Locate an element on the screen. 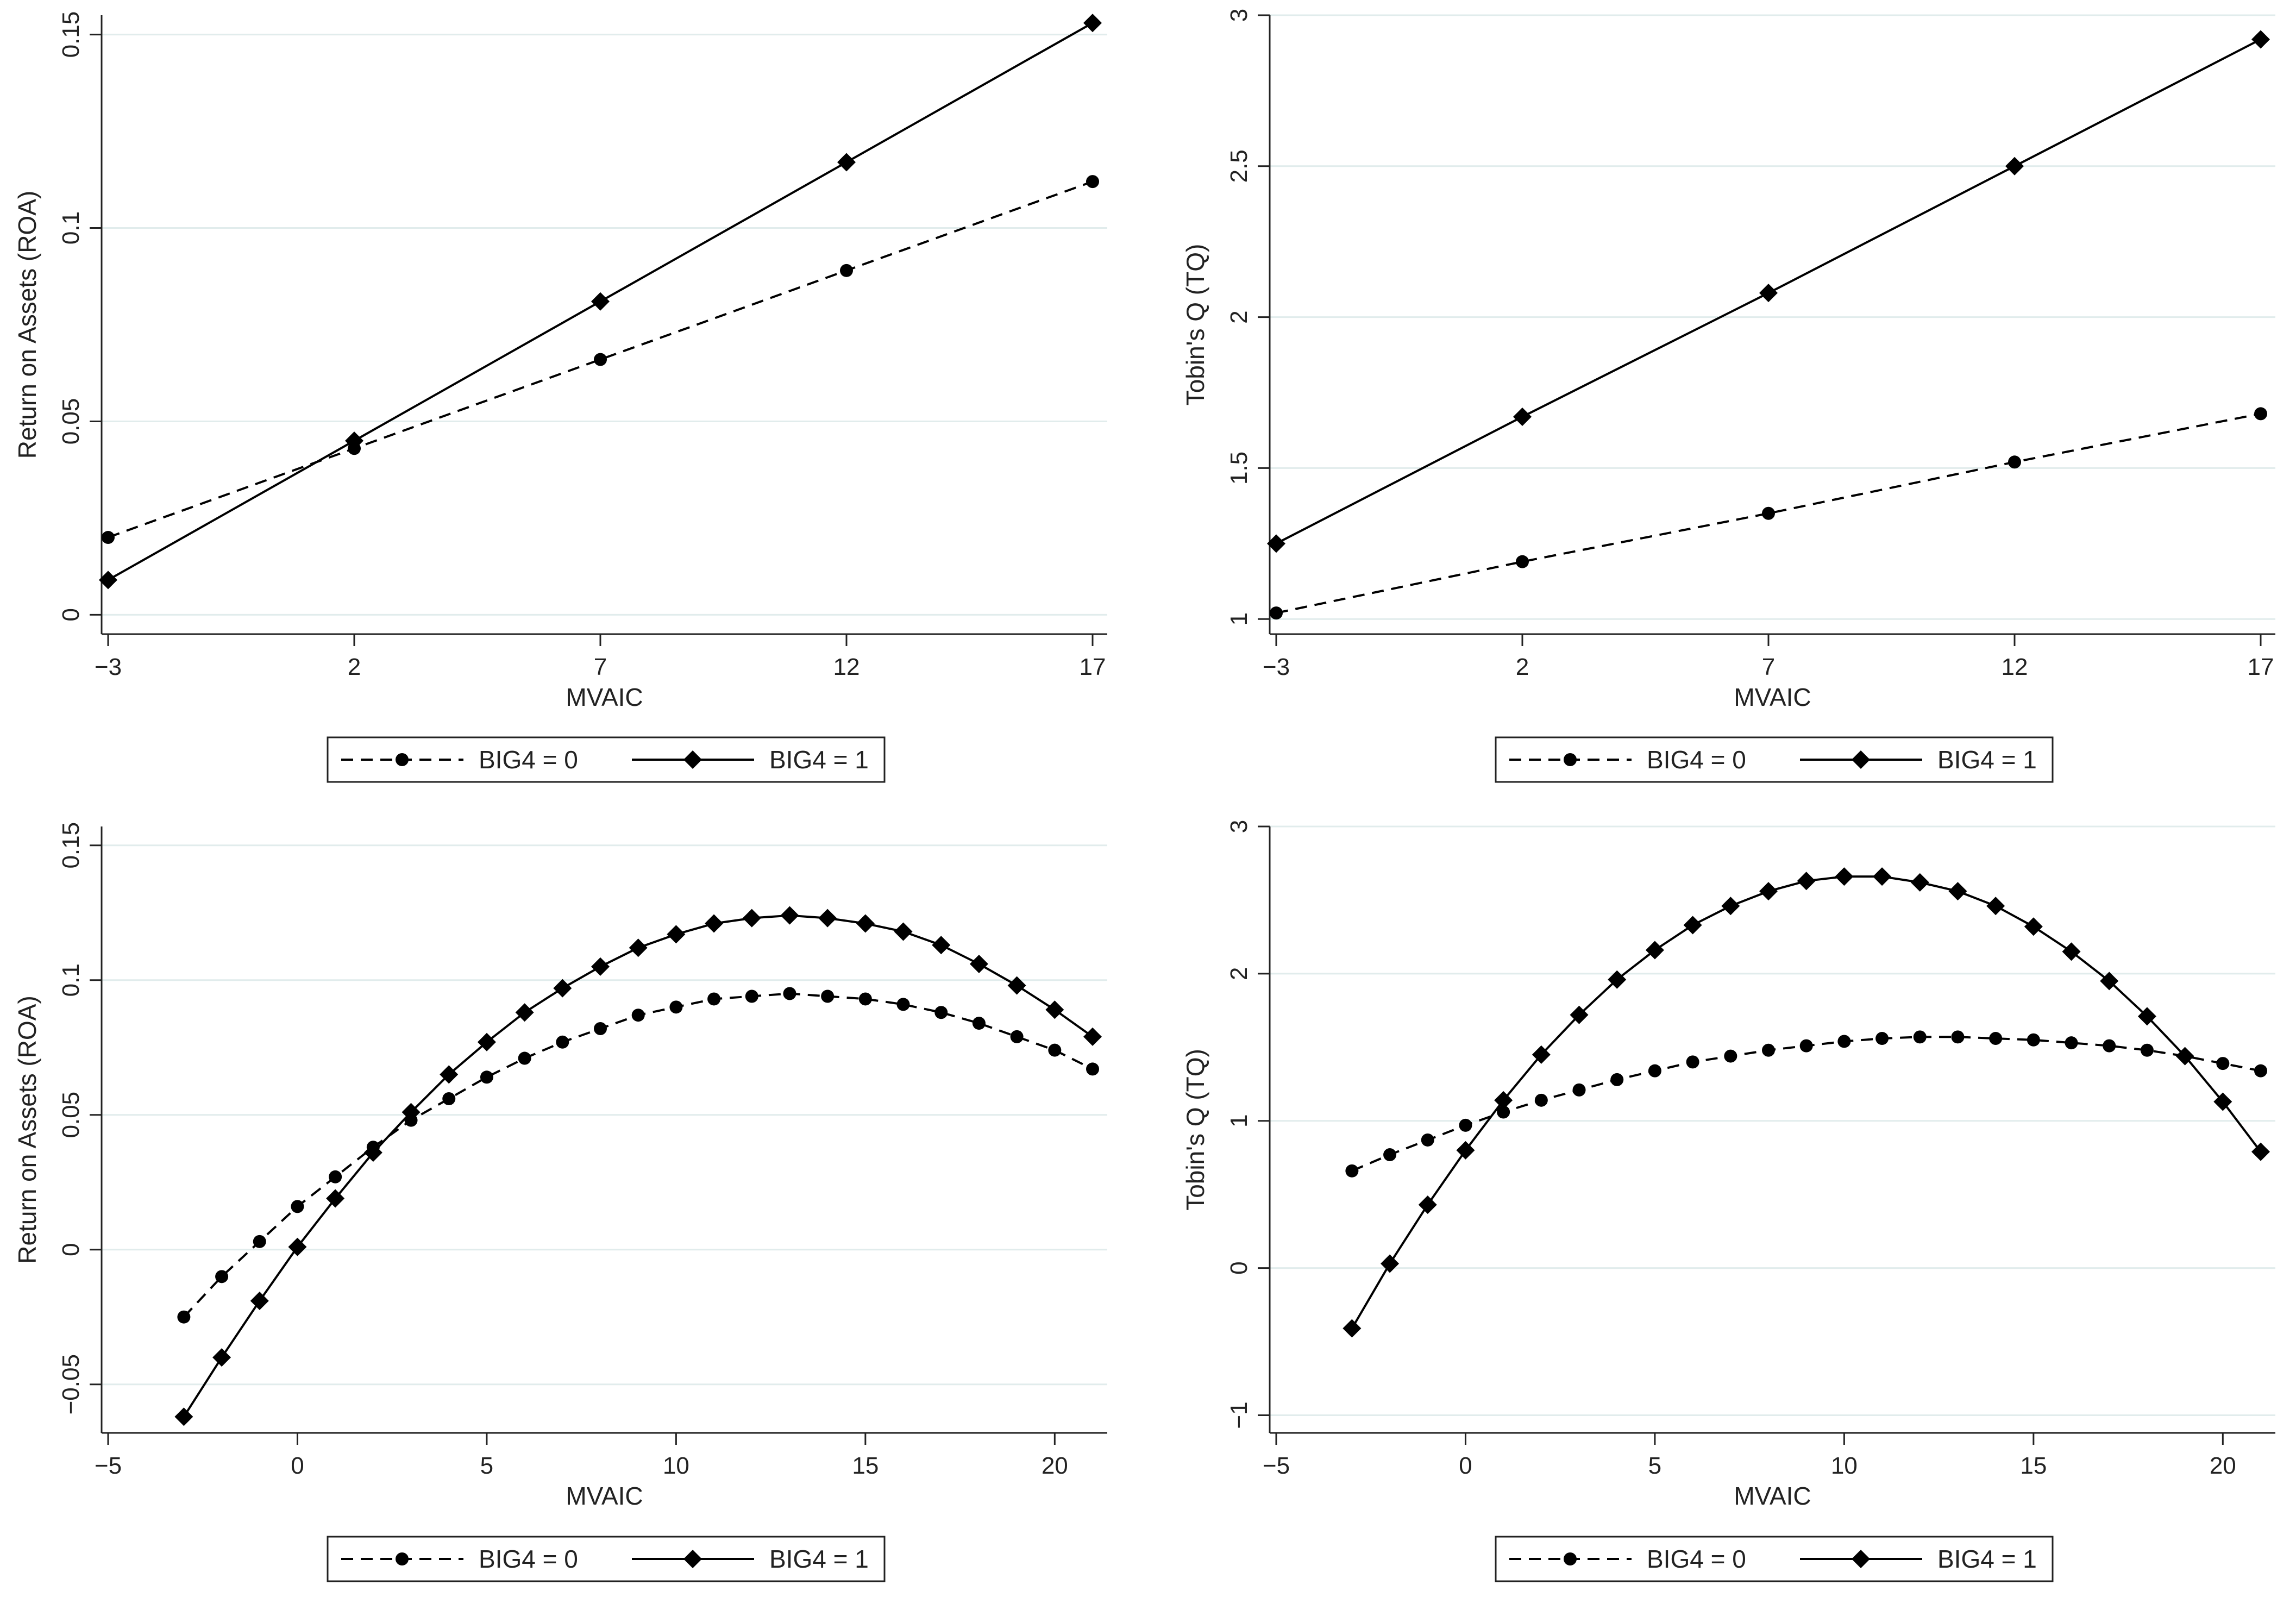  legend-label: BIG4 = 1 is located at coordinates (1987, 1559).